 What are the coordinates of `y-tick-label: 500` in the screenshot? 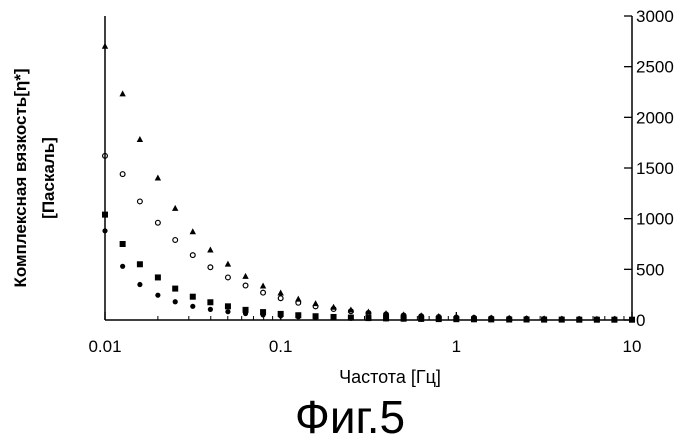 It's located at (650, 269).